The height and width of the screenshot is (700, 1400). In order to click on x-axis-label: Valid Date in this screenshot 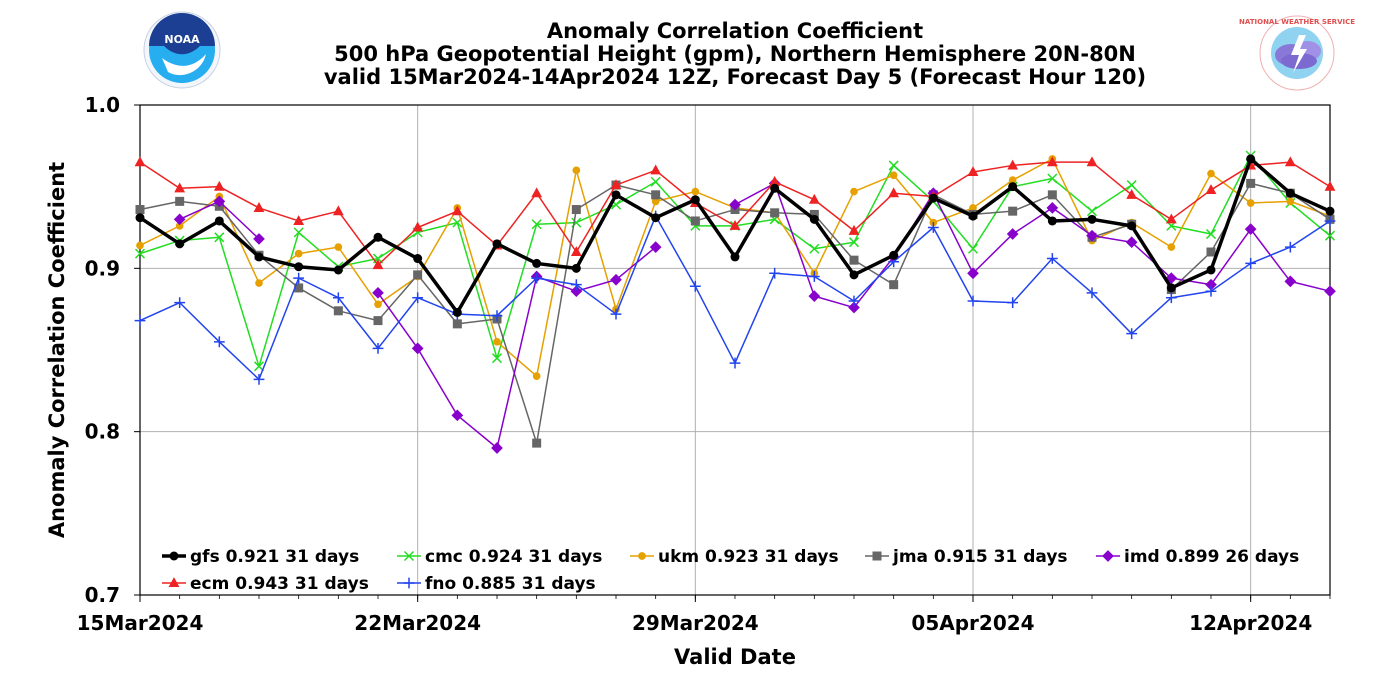, I will do `click(735, 657)`.